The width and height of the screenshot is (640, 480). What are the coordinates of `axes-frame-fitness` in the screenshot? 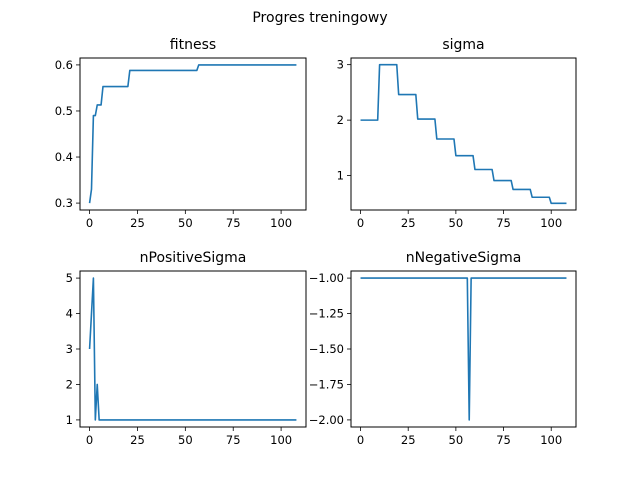 It's located at (193, 134).